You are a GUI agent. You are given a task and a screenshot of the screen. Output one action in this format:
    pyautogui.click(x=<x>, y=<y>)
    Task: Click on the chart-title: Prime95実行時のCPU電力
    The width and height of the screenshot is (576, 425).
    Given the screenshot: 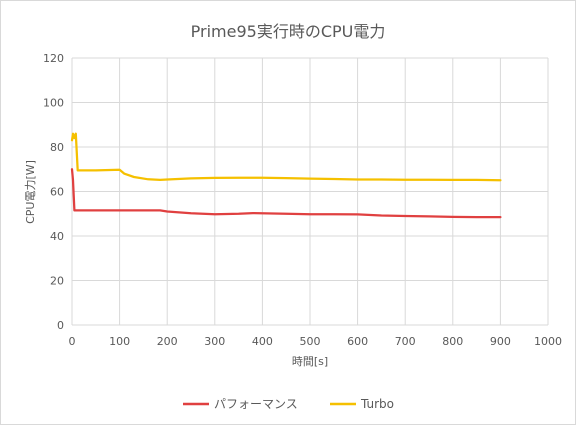 What is the action you would take?
    pyautogui.click(x=288, y=31)
    